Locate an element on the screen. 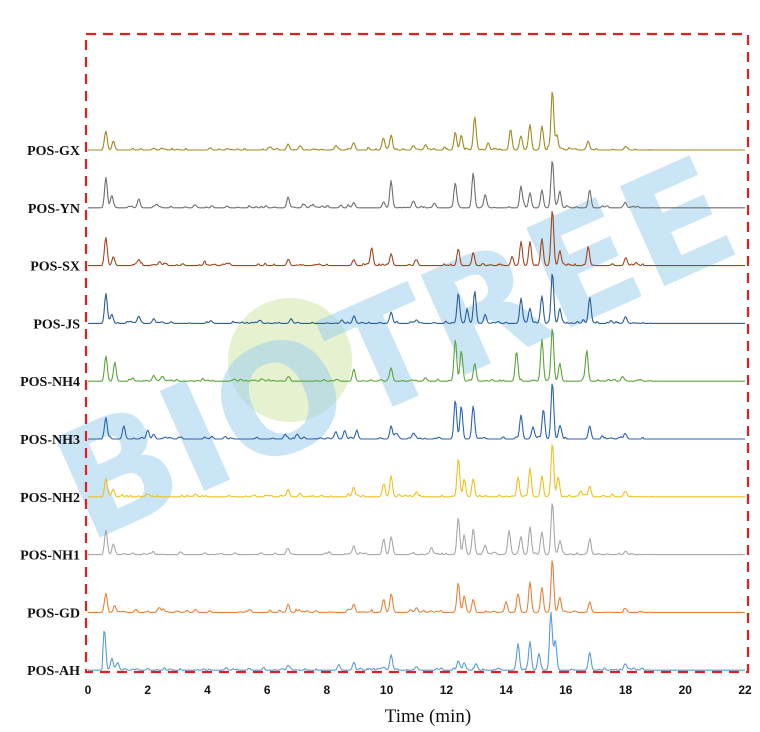  series-label-pos-sx: POS-SX is located at coordinates (55, 267).